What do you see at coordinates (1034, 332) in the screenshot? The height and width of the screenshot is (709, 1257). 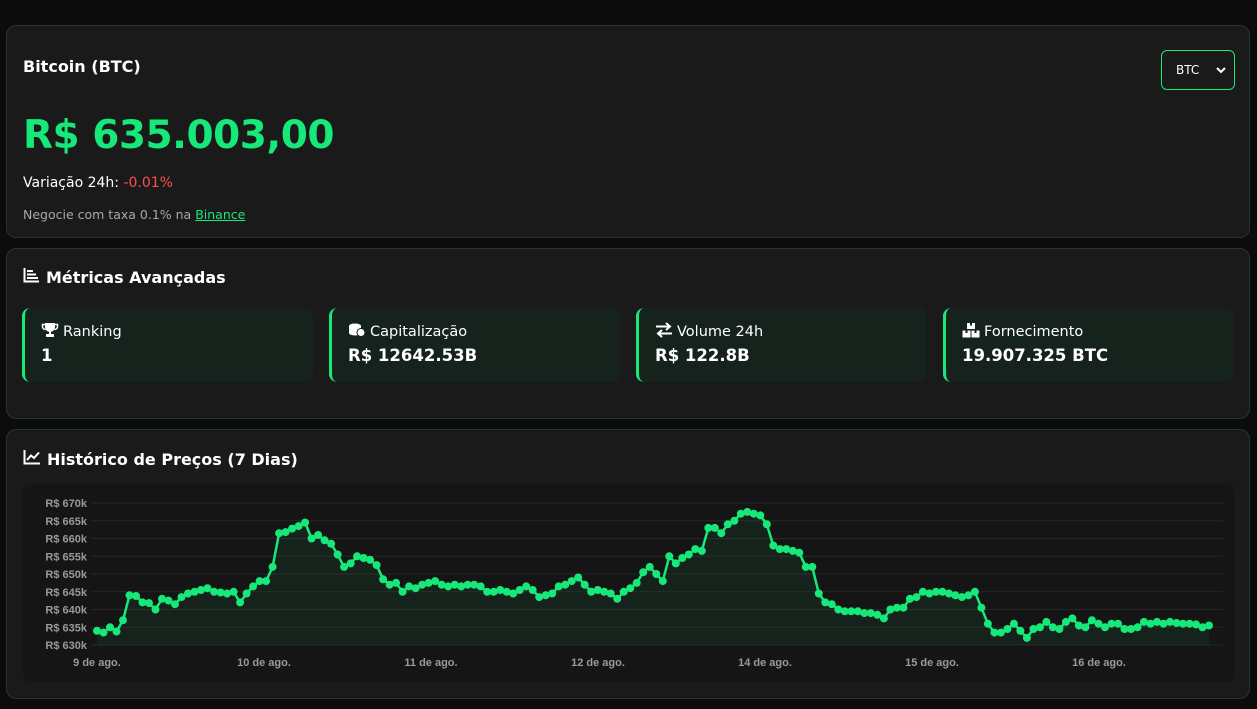 I see `metric-label: Fornecimento` at bounding box center [1034, 332].